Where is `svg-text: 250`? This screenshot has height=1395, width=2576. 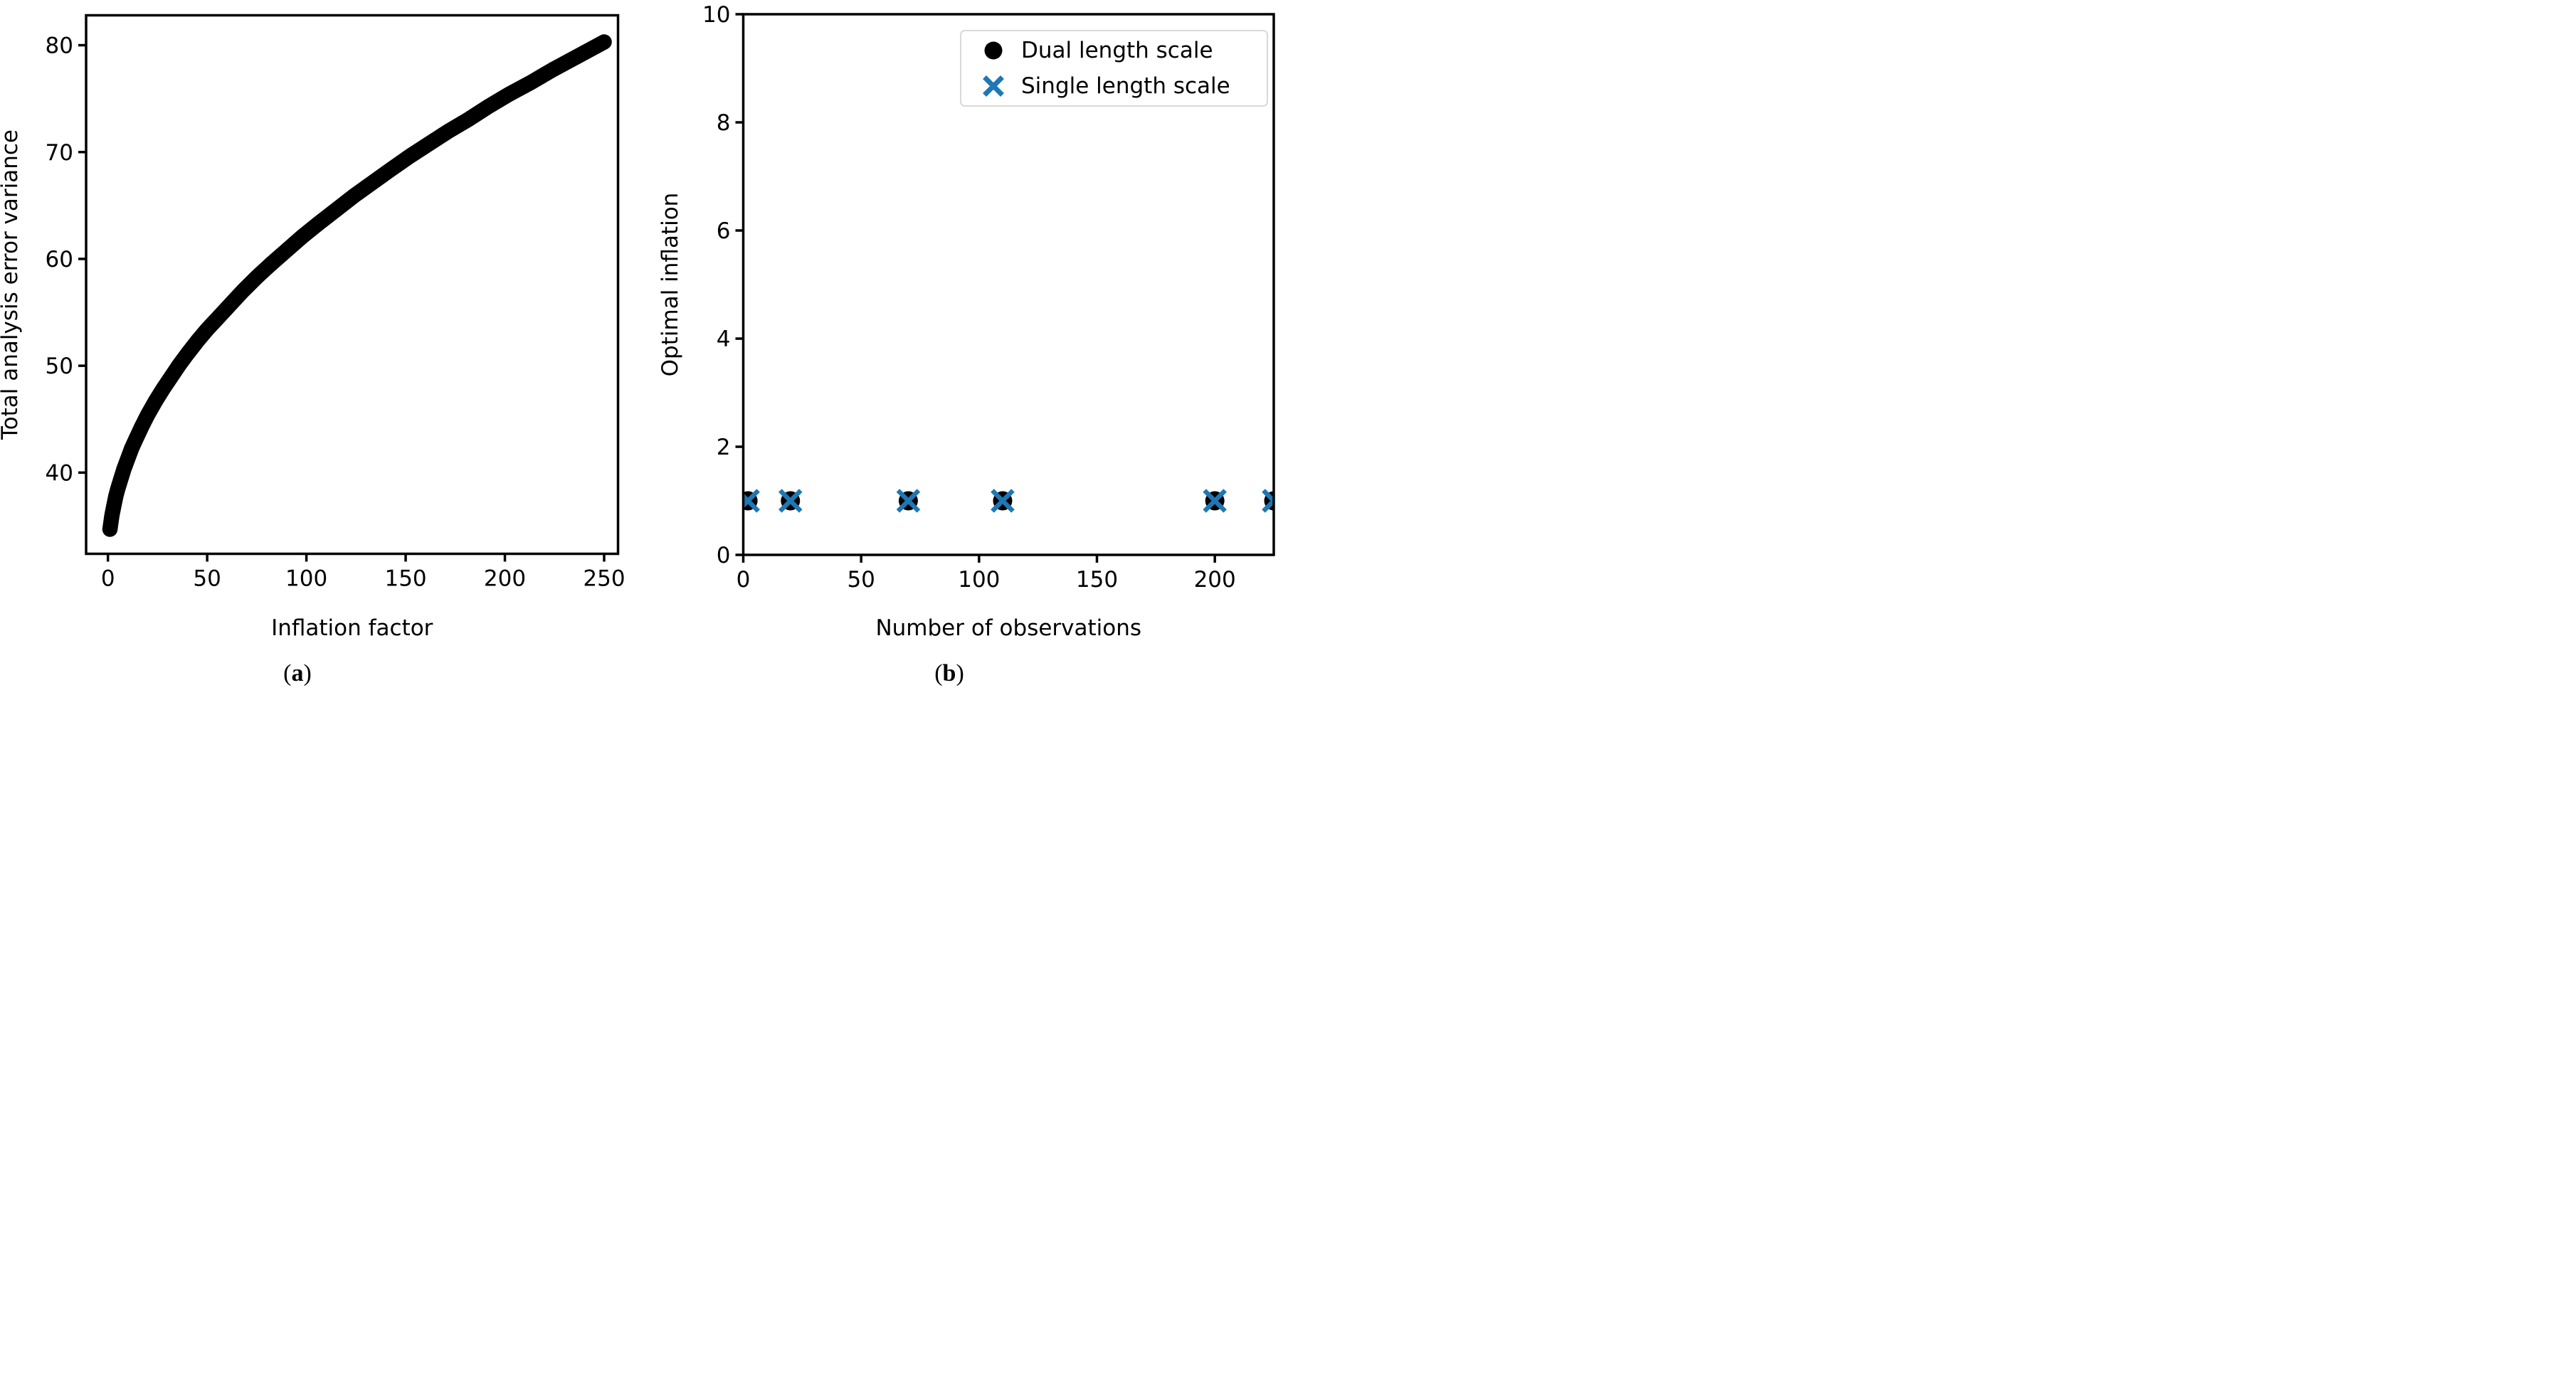
svg-text: 250 is located at coordinates (604, 579).